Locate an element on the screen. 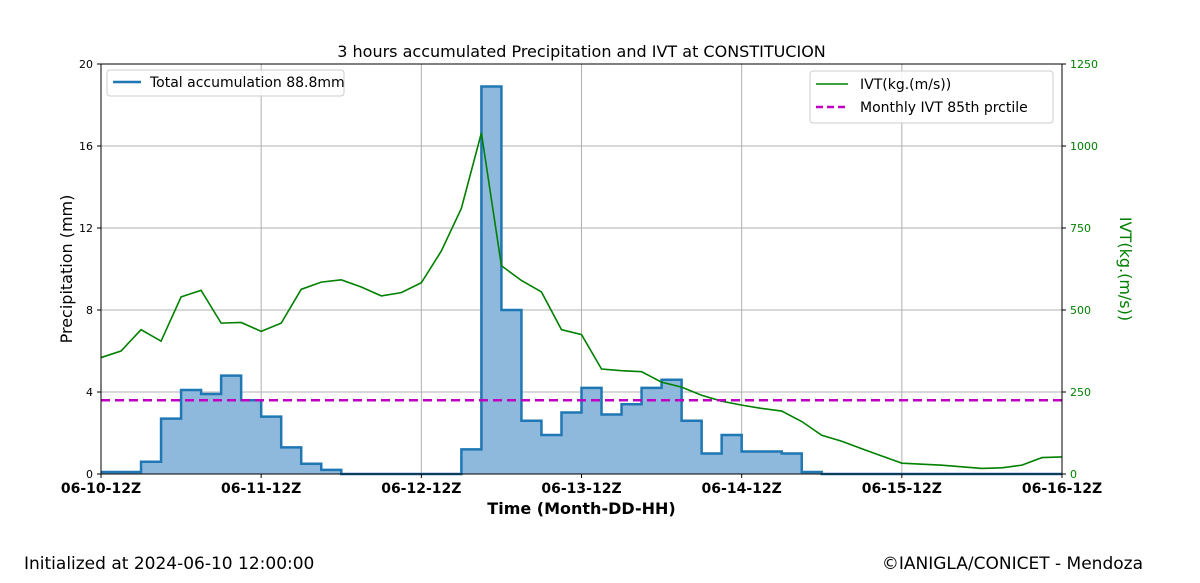 This screenshot has width=1200, height=583. legend-entry-ivt: IVT(kg.(m/s)) is located at coordinates (905, 85).